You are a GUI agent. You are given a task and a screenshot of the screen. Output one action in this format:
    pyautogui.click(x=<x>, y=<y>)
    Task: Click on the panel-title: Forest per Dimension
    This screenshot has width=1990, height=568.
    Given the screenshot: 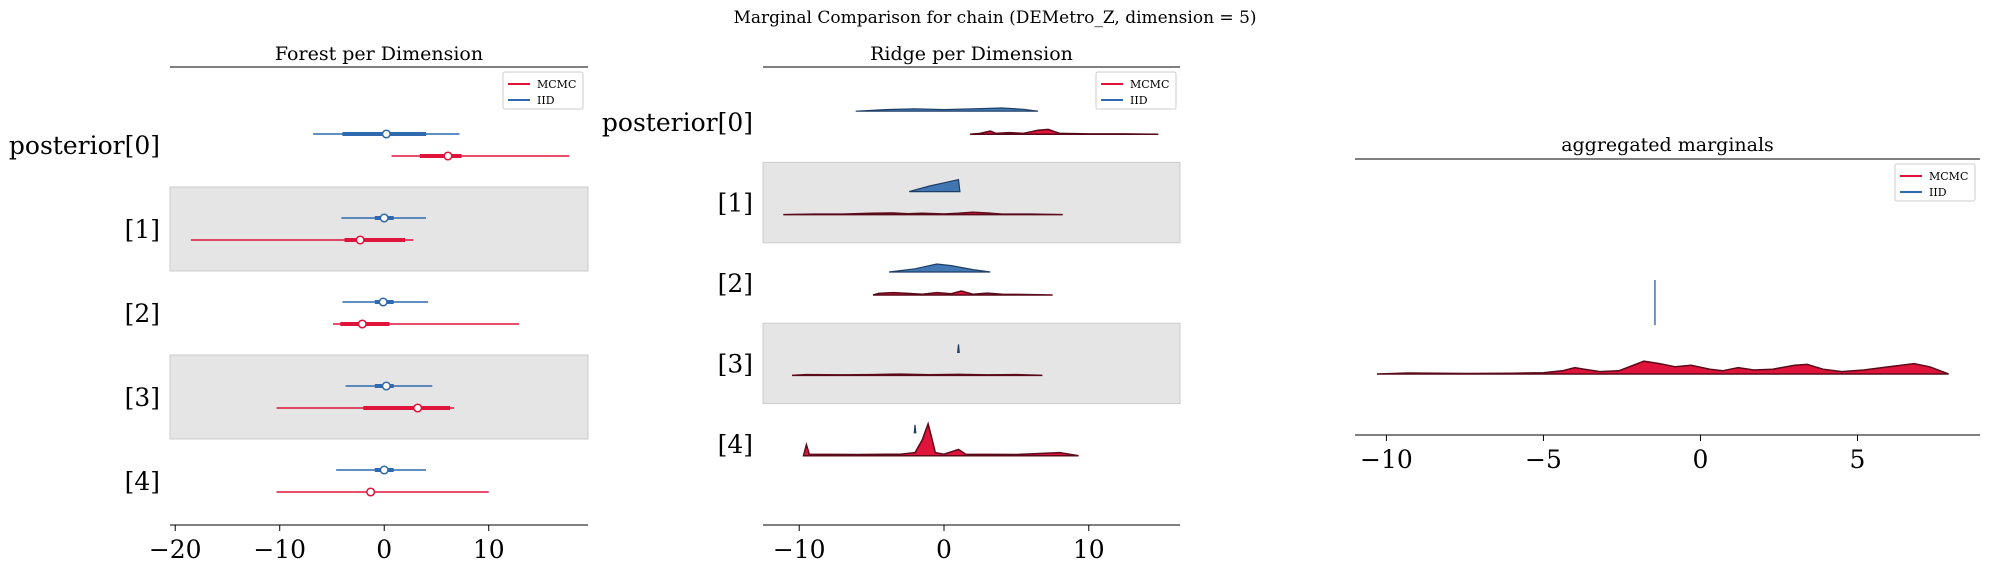 What is the action you would take?
    pyautogui.click(x=379, y=54)
    